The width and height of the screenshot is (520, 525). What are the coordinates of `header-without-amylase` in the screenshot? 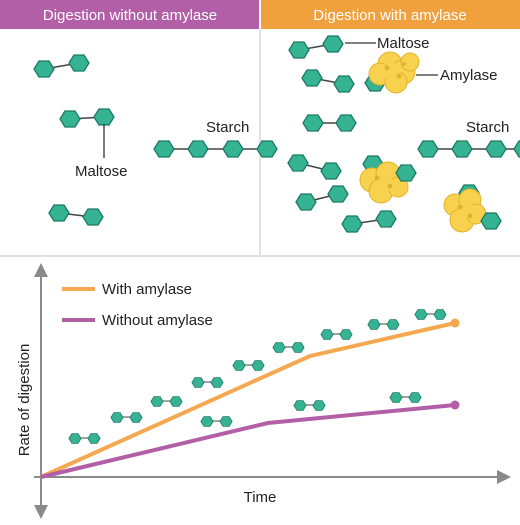 It's located at (129, 14).